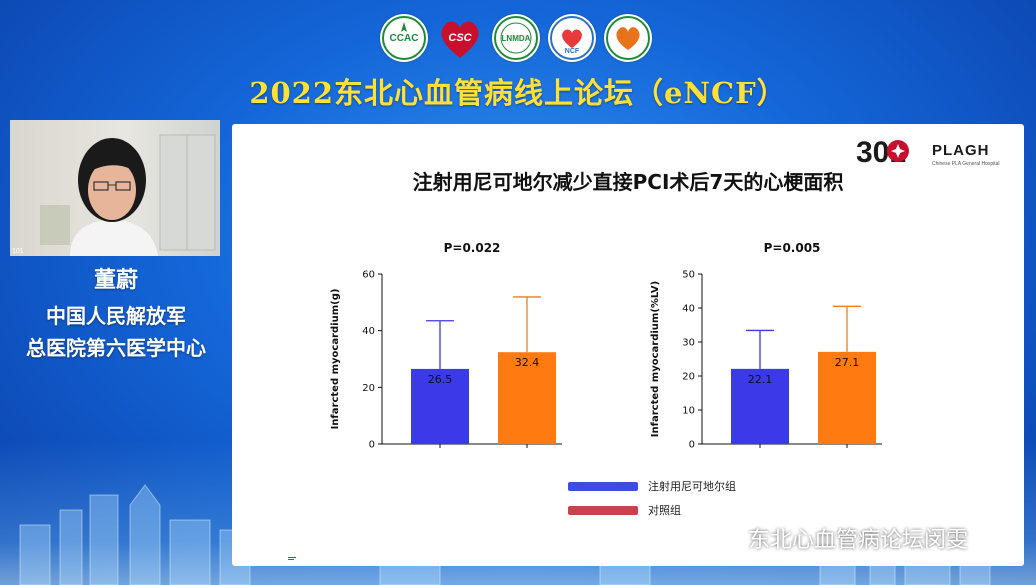 This screenshot has width=1036, height=585. I want to click on y-axis-label: Infarcted myocardium(%LV), so click(655, 359).